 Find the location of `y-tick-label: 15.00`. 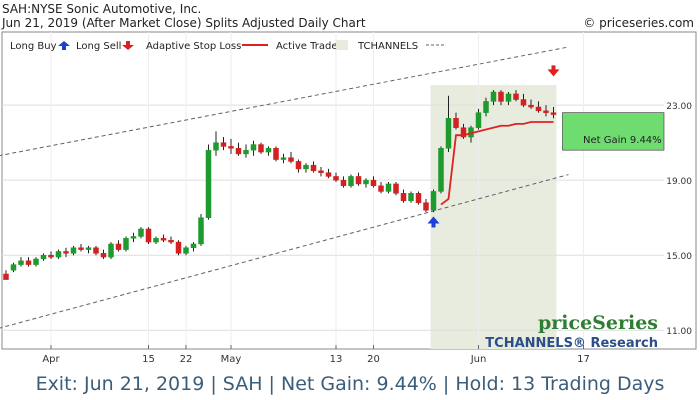

y-tick-label: 15.00 is located at coordinates (679, 257).